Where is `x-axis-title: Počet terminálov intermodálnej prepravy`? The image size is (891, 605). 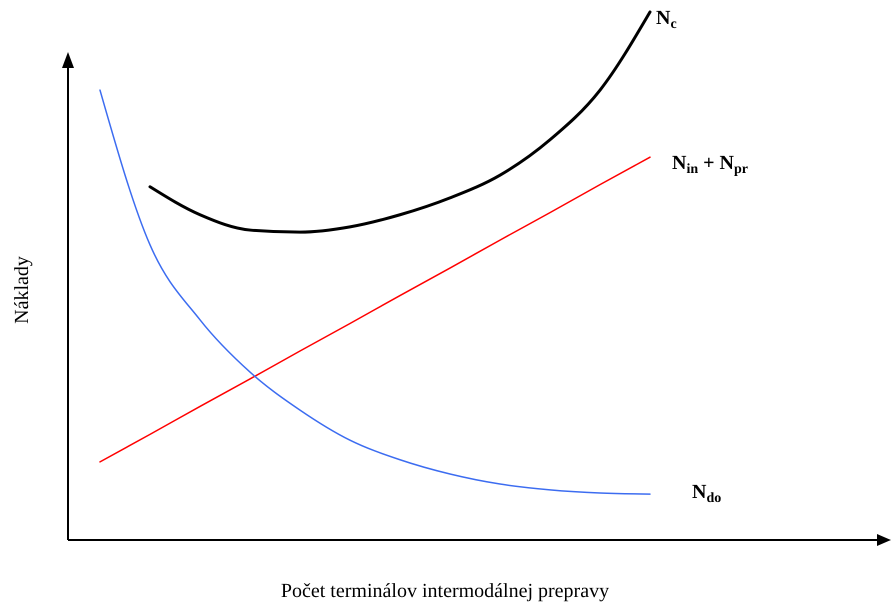 x-axis-title: Počet terminálov intermodálnej prepravy is located at coordinates (445, 591).